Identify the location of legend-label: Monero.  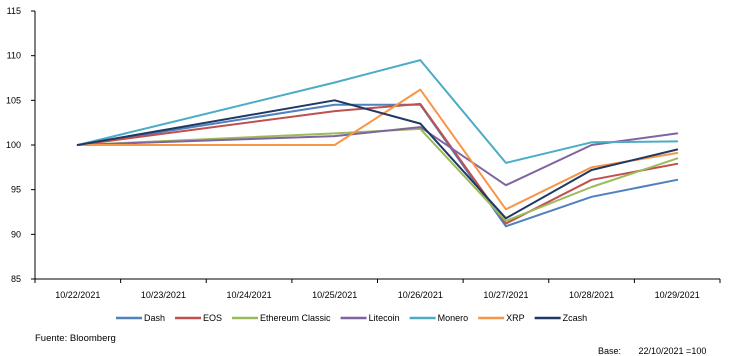
(453, 318).